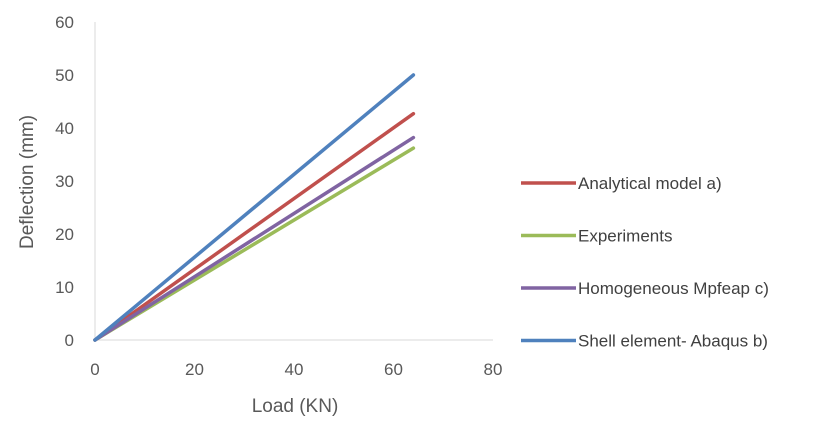 The image size is (825, 423). Describe the element at coordinates (295, 406) in the screenshot. I see `x-axis-label: Load (KN)` at that location.